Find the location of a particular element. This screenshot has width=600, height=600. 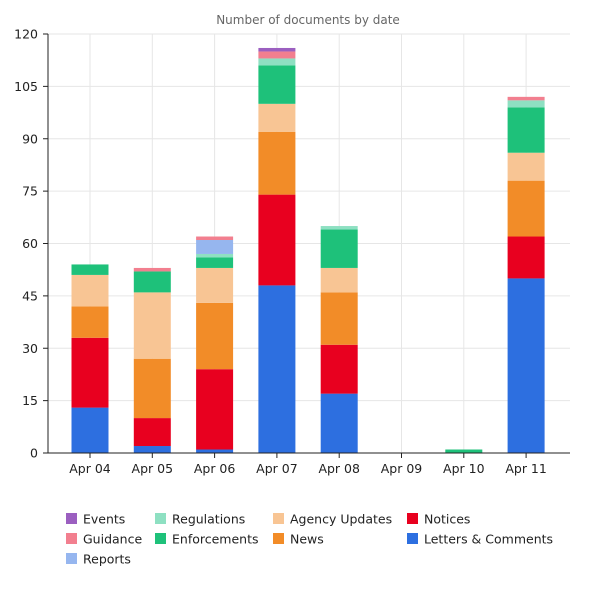

x-tick-label: Apr 09 is located at coordinates (402, 468).